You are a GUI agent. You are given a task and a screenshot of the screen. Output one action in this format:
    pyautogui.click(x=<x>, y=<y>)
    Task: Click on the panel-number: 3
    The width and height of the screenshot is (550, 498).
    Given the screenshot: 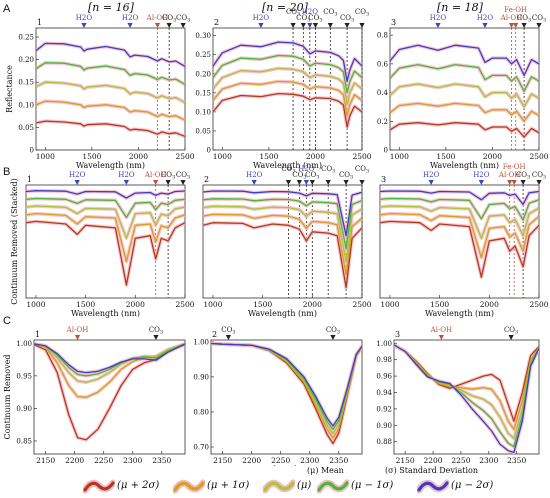 What is the action you would take?
    pyautogui.click(x=397, y=334)
    